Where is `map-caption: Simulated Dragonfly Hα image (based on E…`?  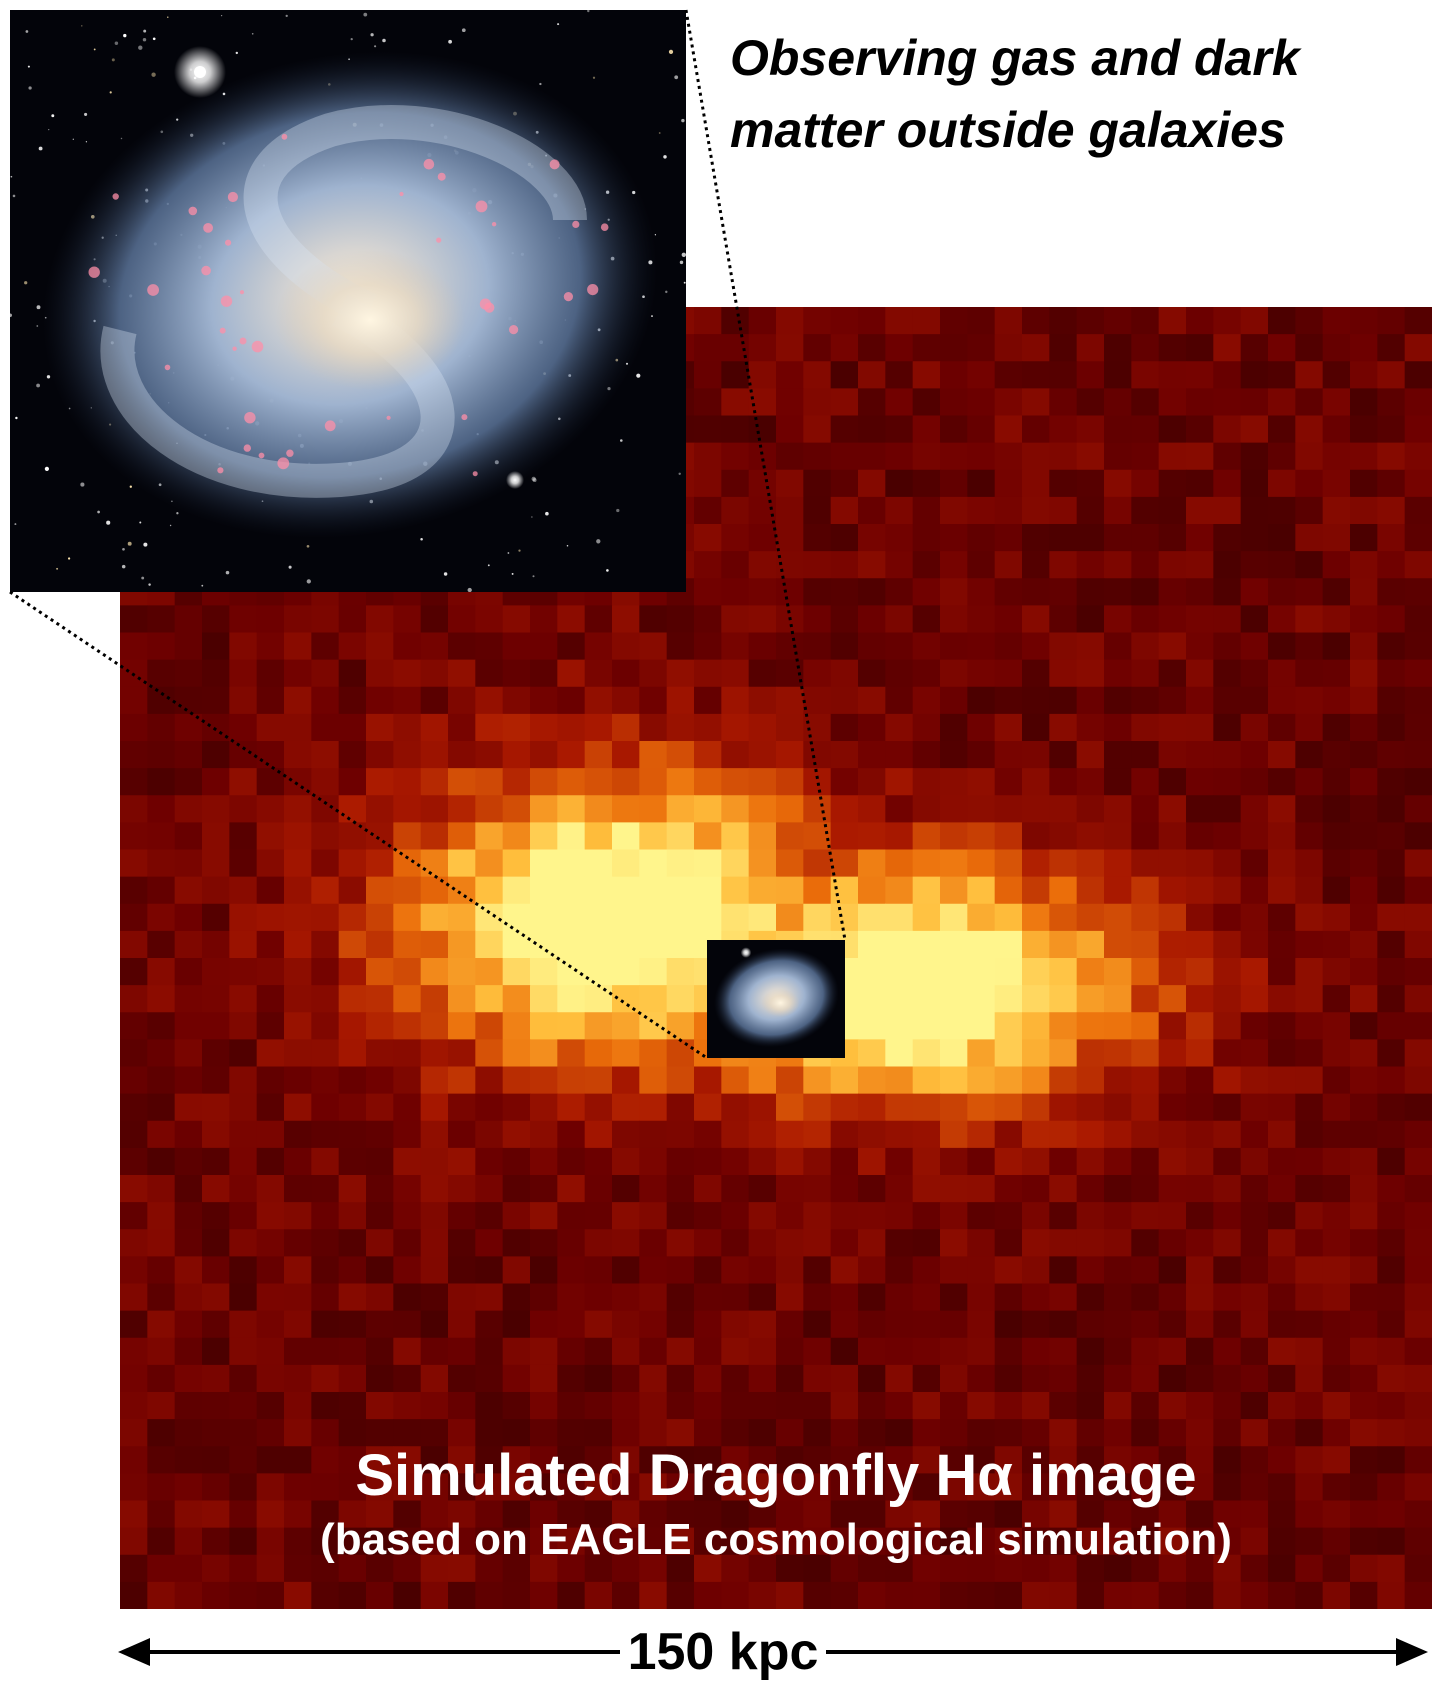
map-caption: Simulated Dragonfly Hα image (based on E… is located at coordinates (776, 1504).